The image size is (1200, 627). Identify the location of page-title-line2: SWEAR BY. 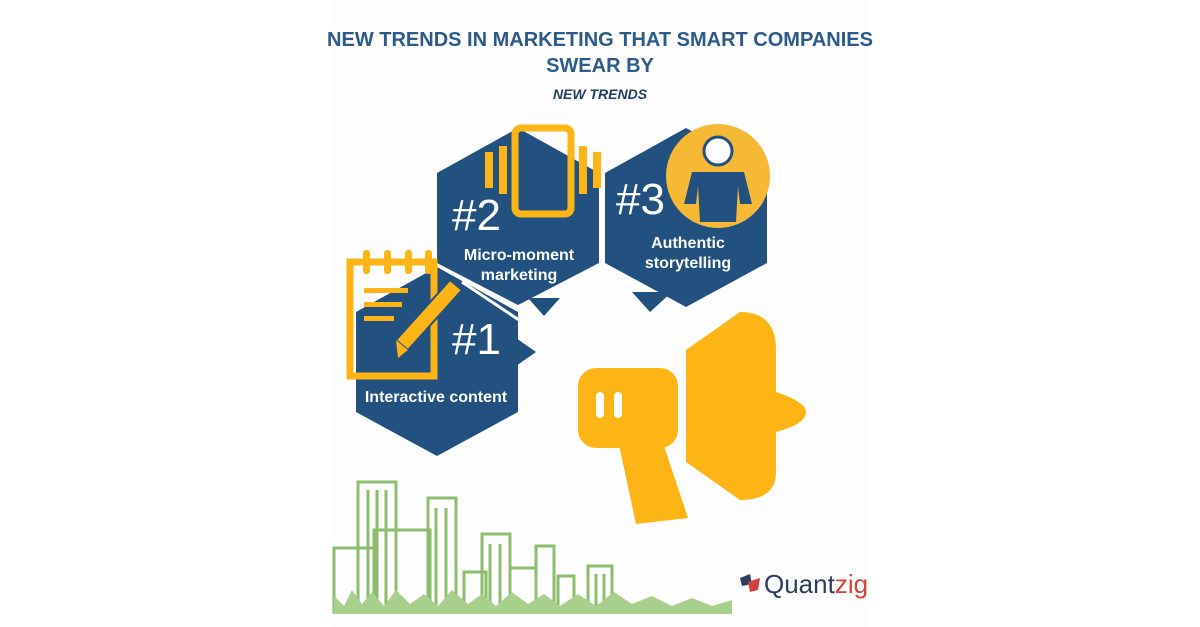
(600, 66).